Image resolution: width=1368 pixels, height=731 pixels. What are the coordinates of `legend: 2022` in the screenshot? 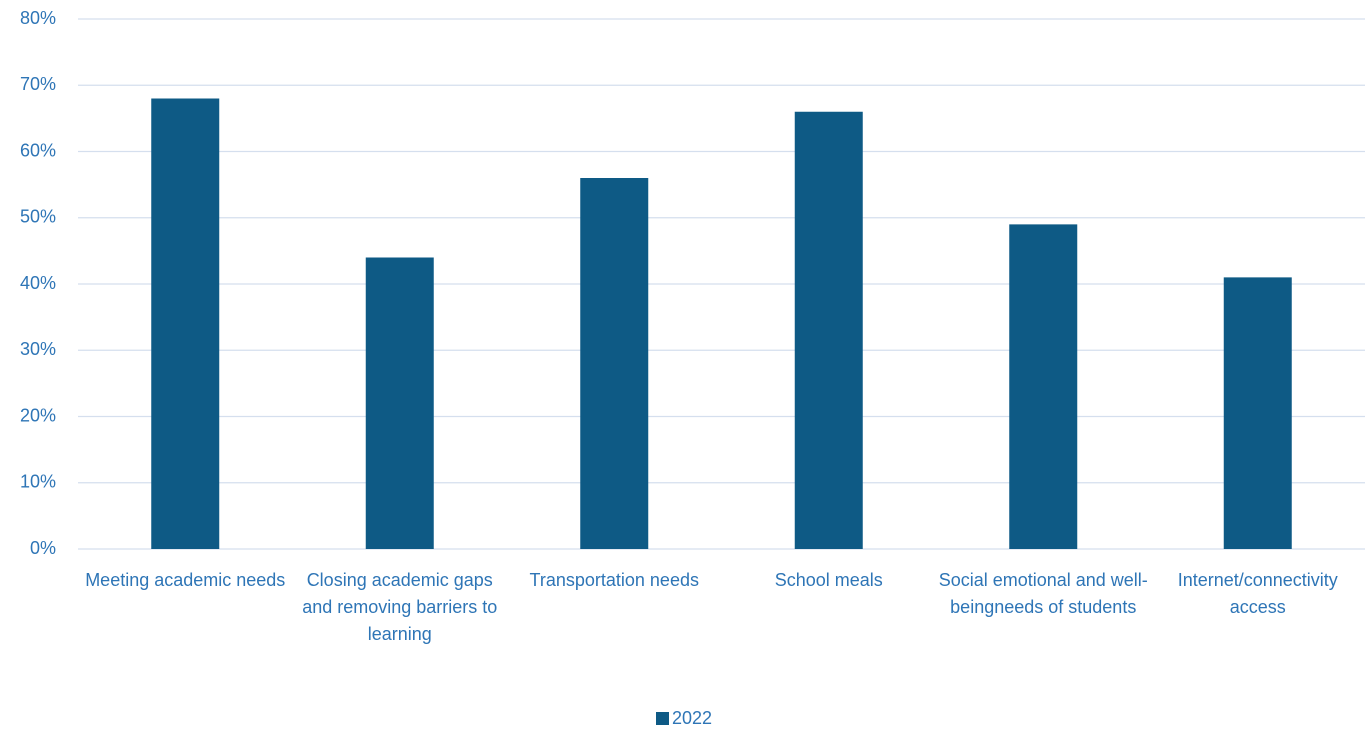 It's located at (684, 718).